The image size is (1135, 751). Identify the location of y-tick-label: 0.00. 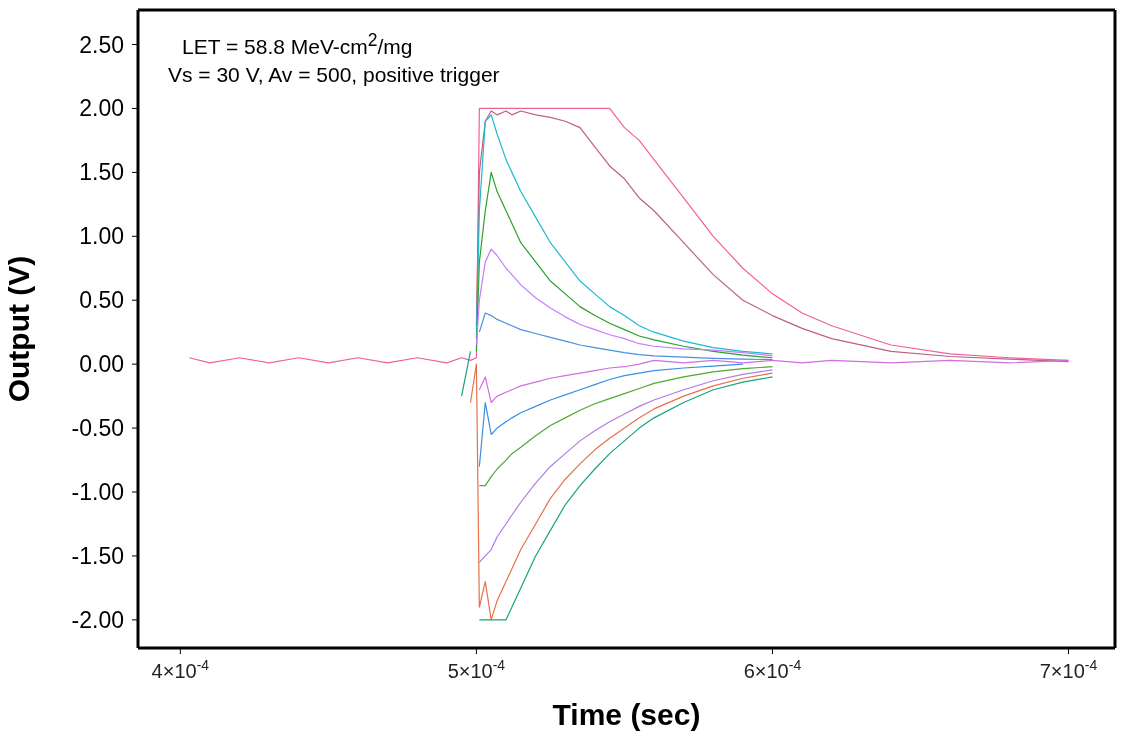
(101, 364).